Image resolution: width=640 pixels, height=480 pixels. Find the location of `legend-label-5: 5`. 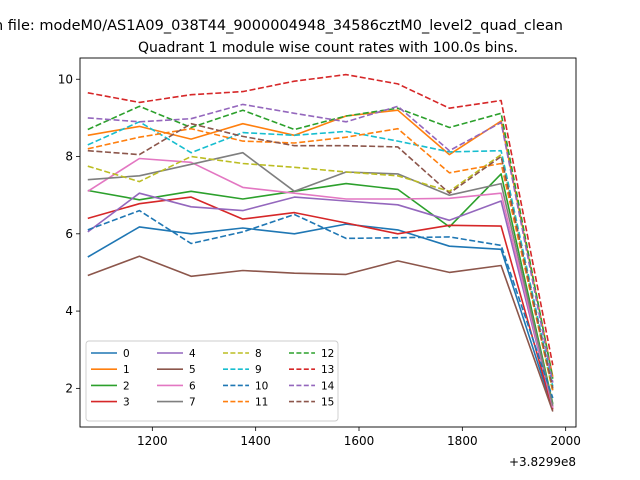

legend-label-5: 5 is located at coordinates (192, 370).